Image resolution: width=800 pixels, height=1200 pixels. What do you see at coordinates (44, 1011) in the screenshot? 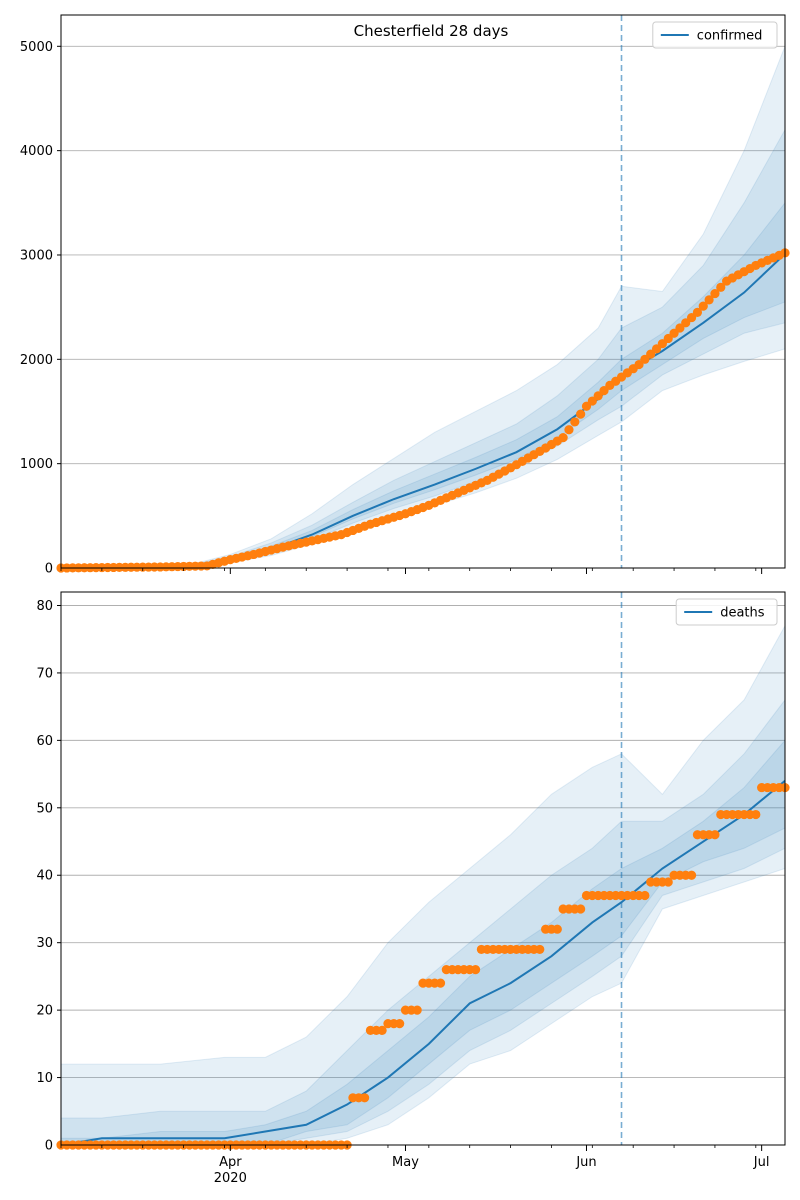
I see `y-tick-label: 20` at bounding box center [44, 1011].